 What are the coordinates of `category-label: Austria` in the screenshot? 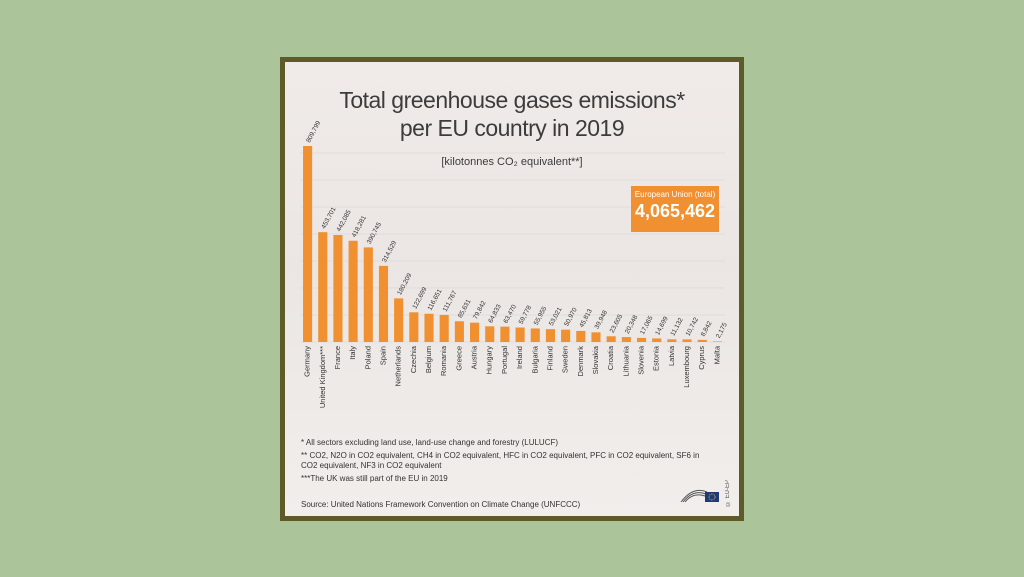 It's located at (474, 357).